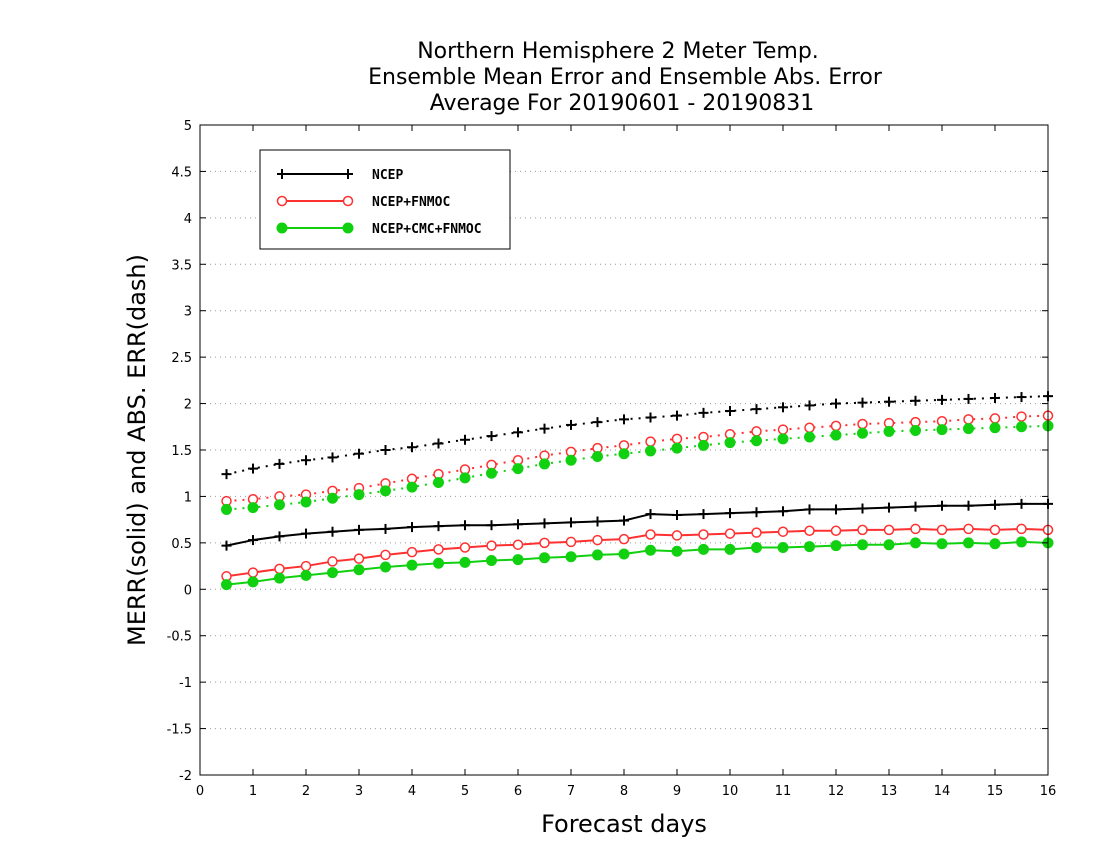  I want to click on x-tick-label: 14, so click(942, 791).